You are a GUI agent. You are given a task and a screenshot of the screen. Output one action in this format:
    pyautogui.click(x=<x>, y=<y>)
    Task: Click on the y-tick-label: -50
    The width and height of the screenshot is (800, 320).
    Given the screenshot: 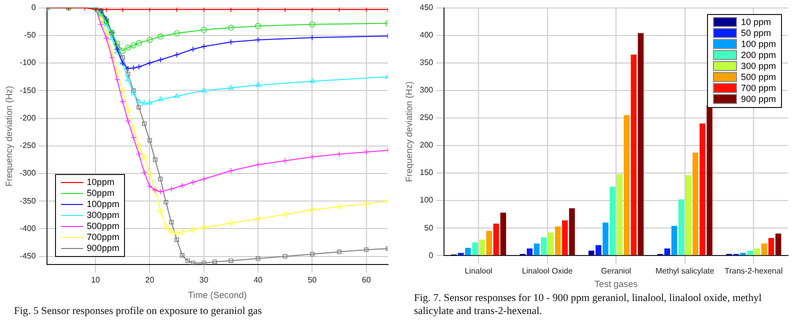 What is the action you would take?
    pyautogui.click(x=30, y=35)
    